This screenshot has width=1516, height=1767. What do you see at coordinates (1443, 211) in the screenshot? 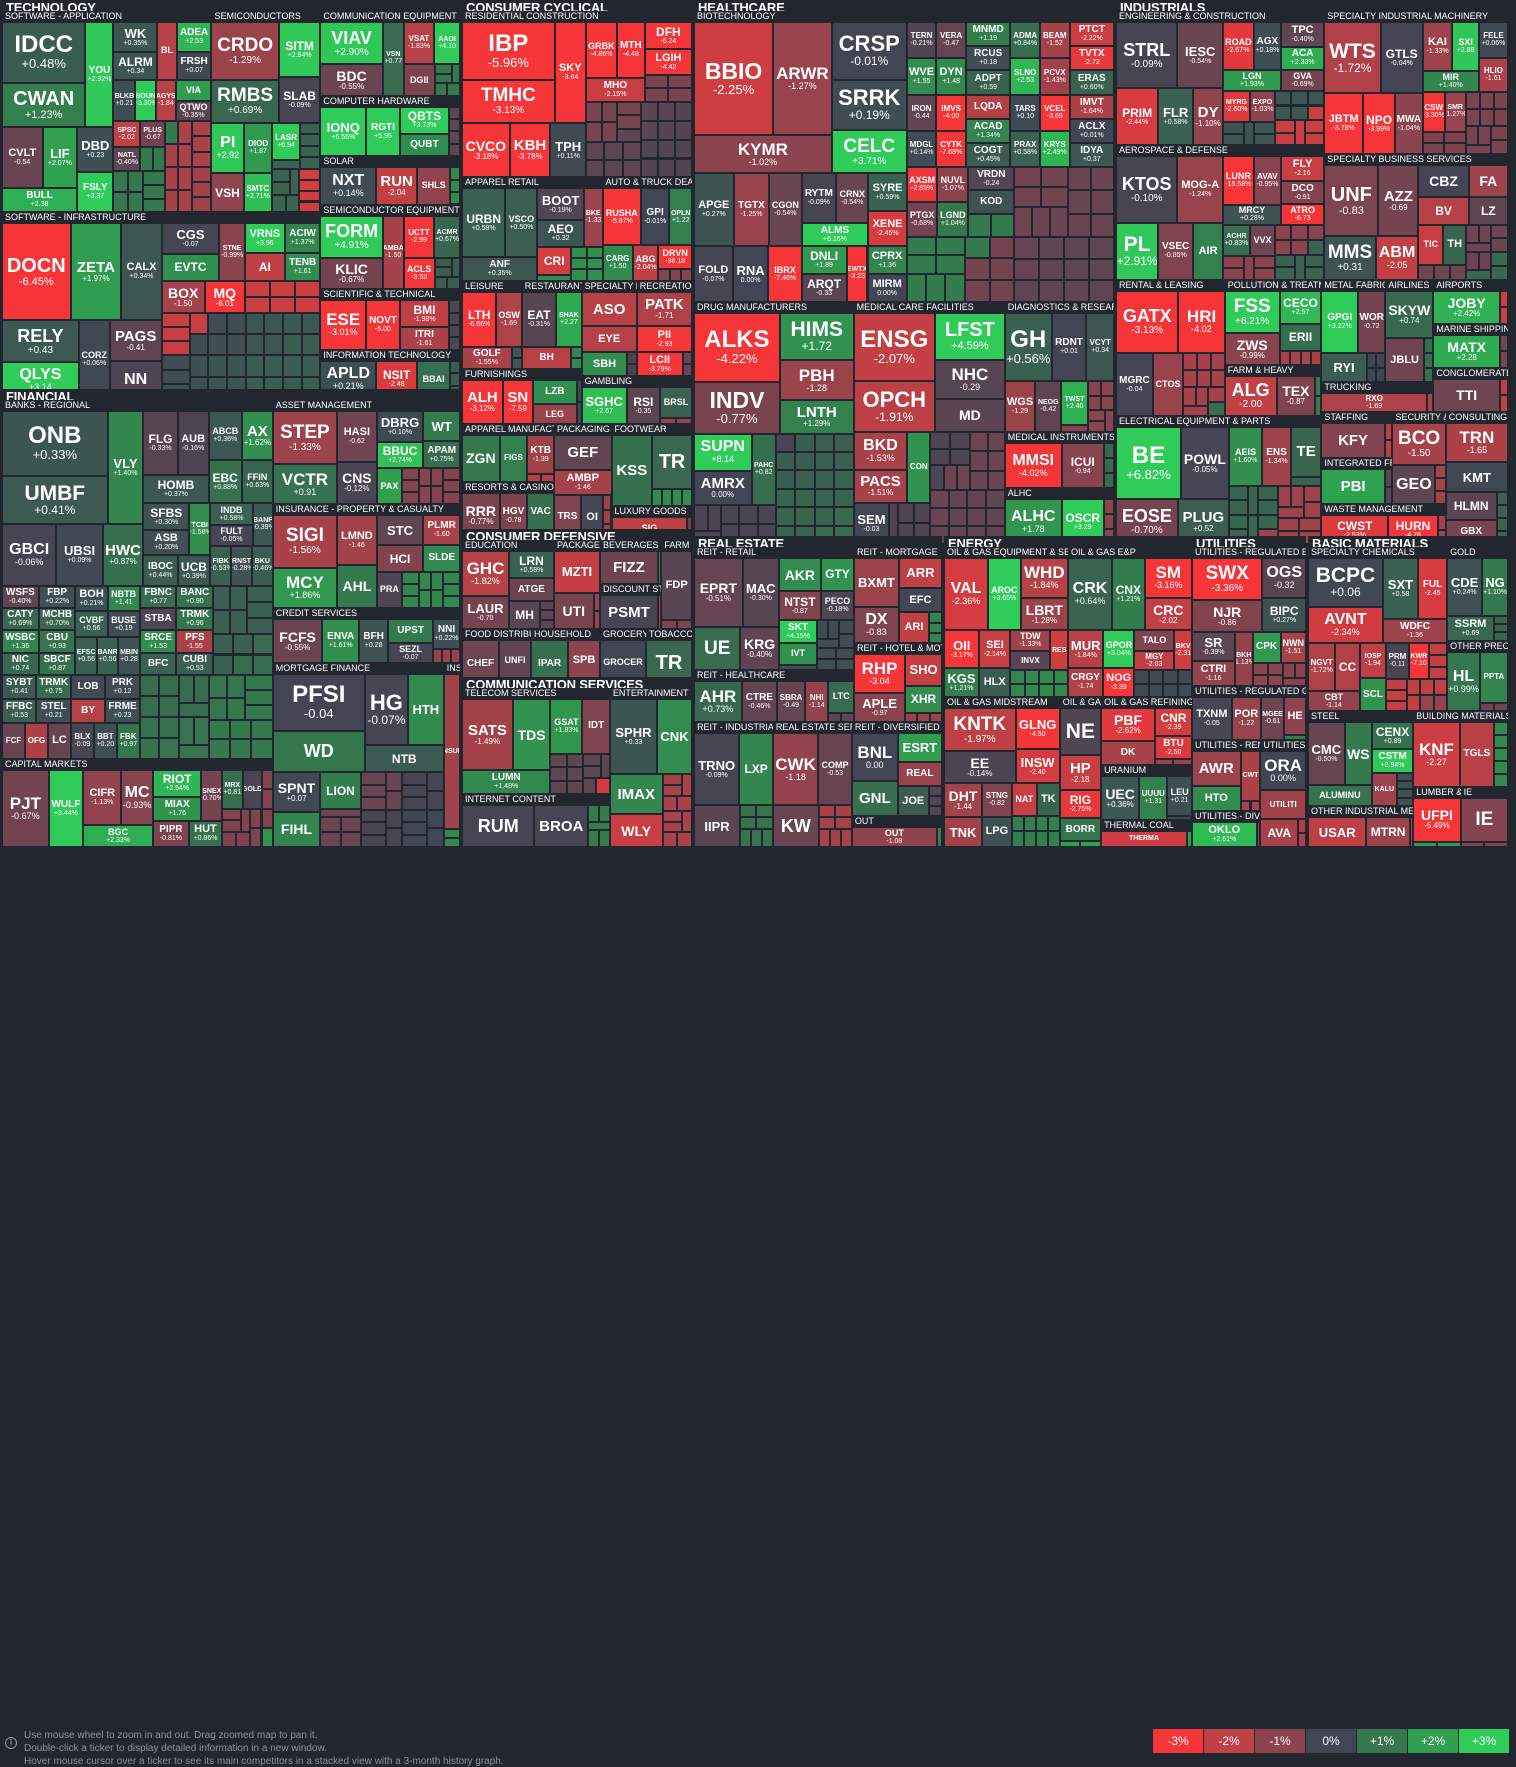
I see `ticker-tile: BV` at bounding box center [1443, 211].